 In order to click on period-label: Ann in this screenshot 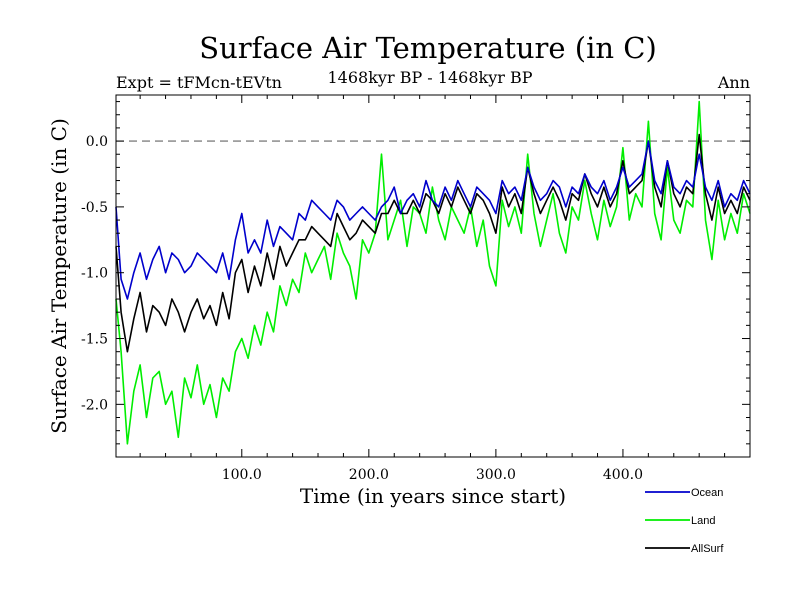, I will do `click(733, 82)`.